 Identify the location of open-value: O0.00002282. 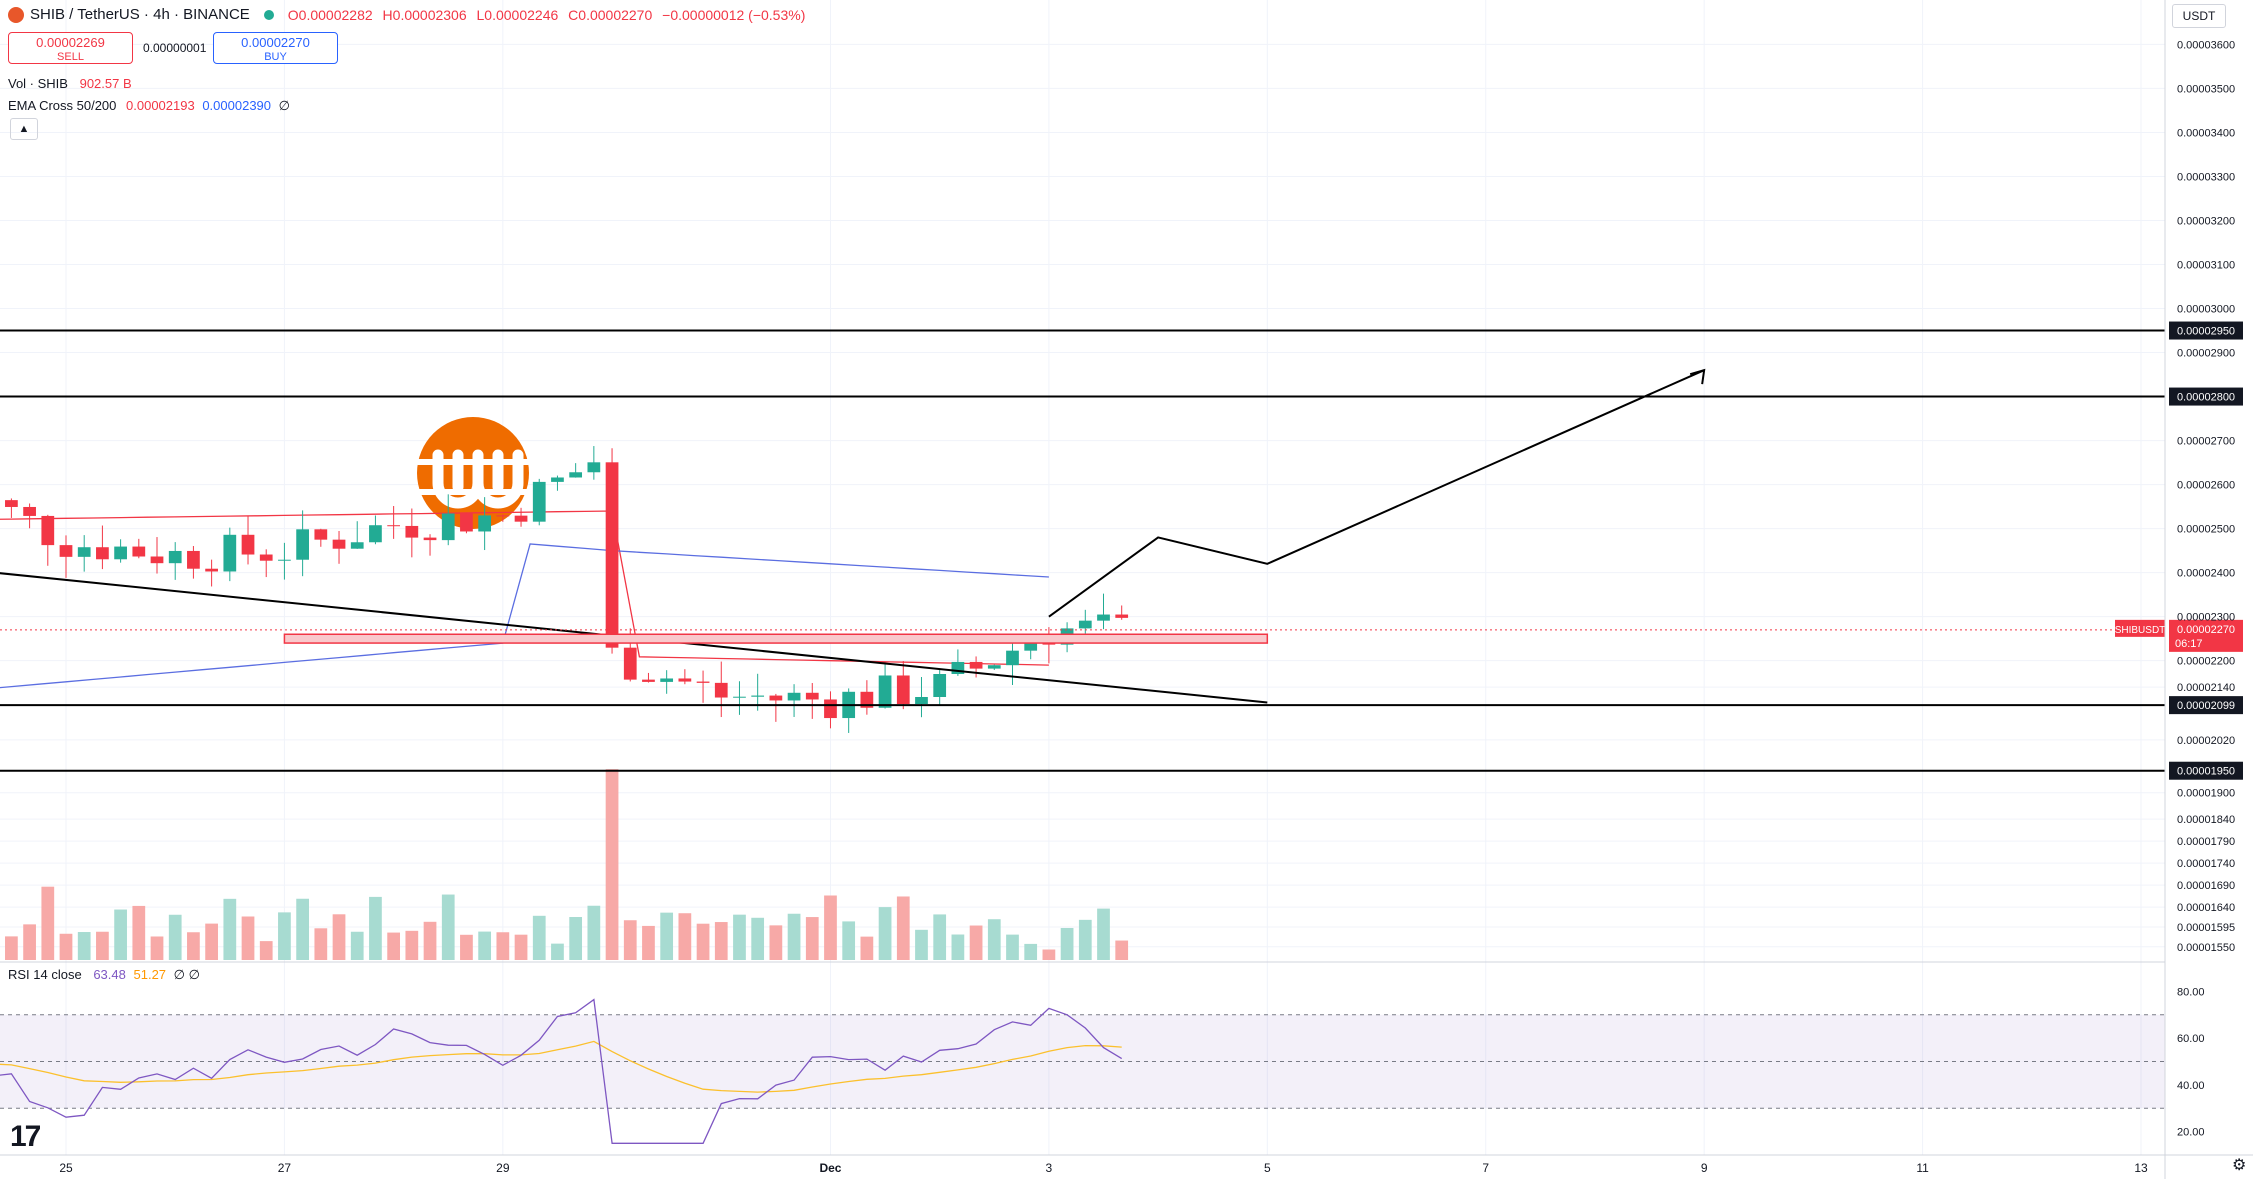
(330, 14).